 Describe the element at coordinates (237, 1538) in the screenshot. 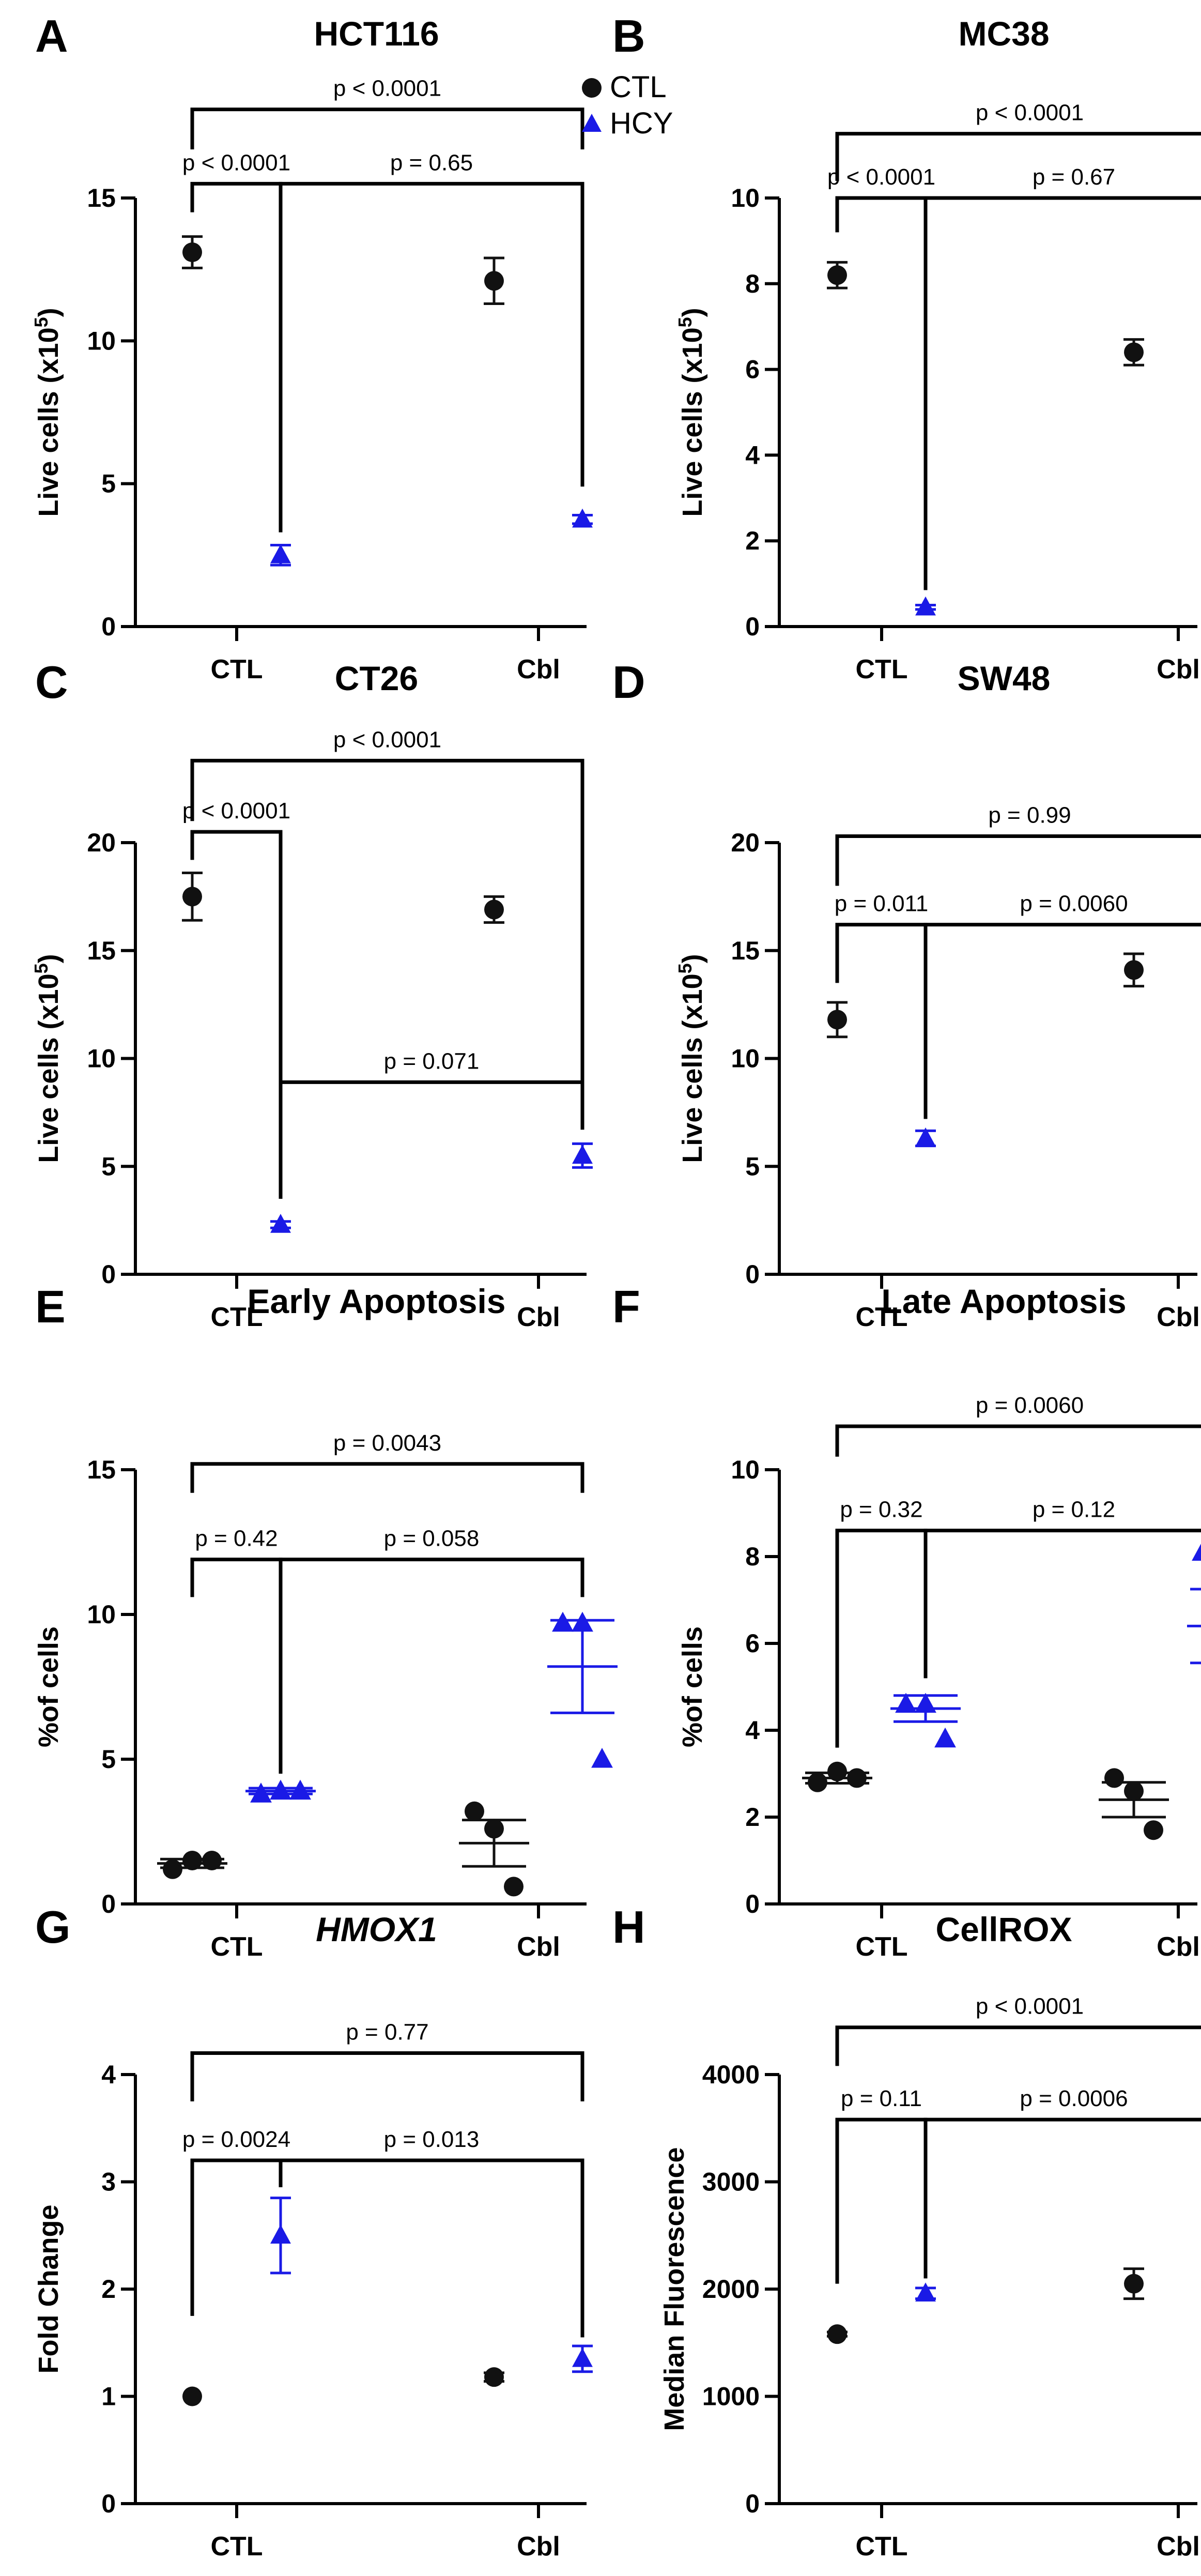

I see `p-value-label: p = 0.42` at that location.